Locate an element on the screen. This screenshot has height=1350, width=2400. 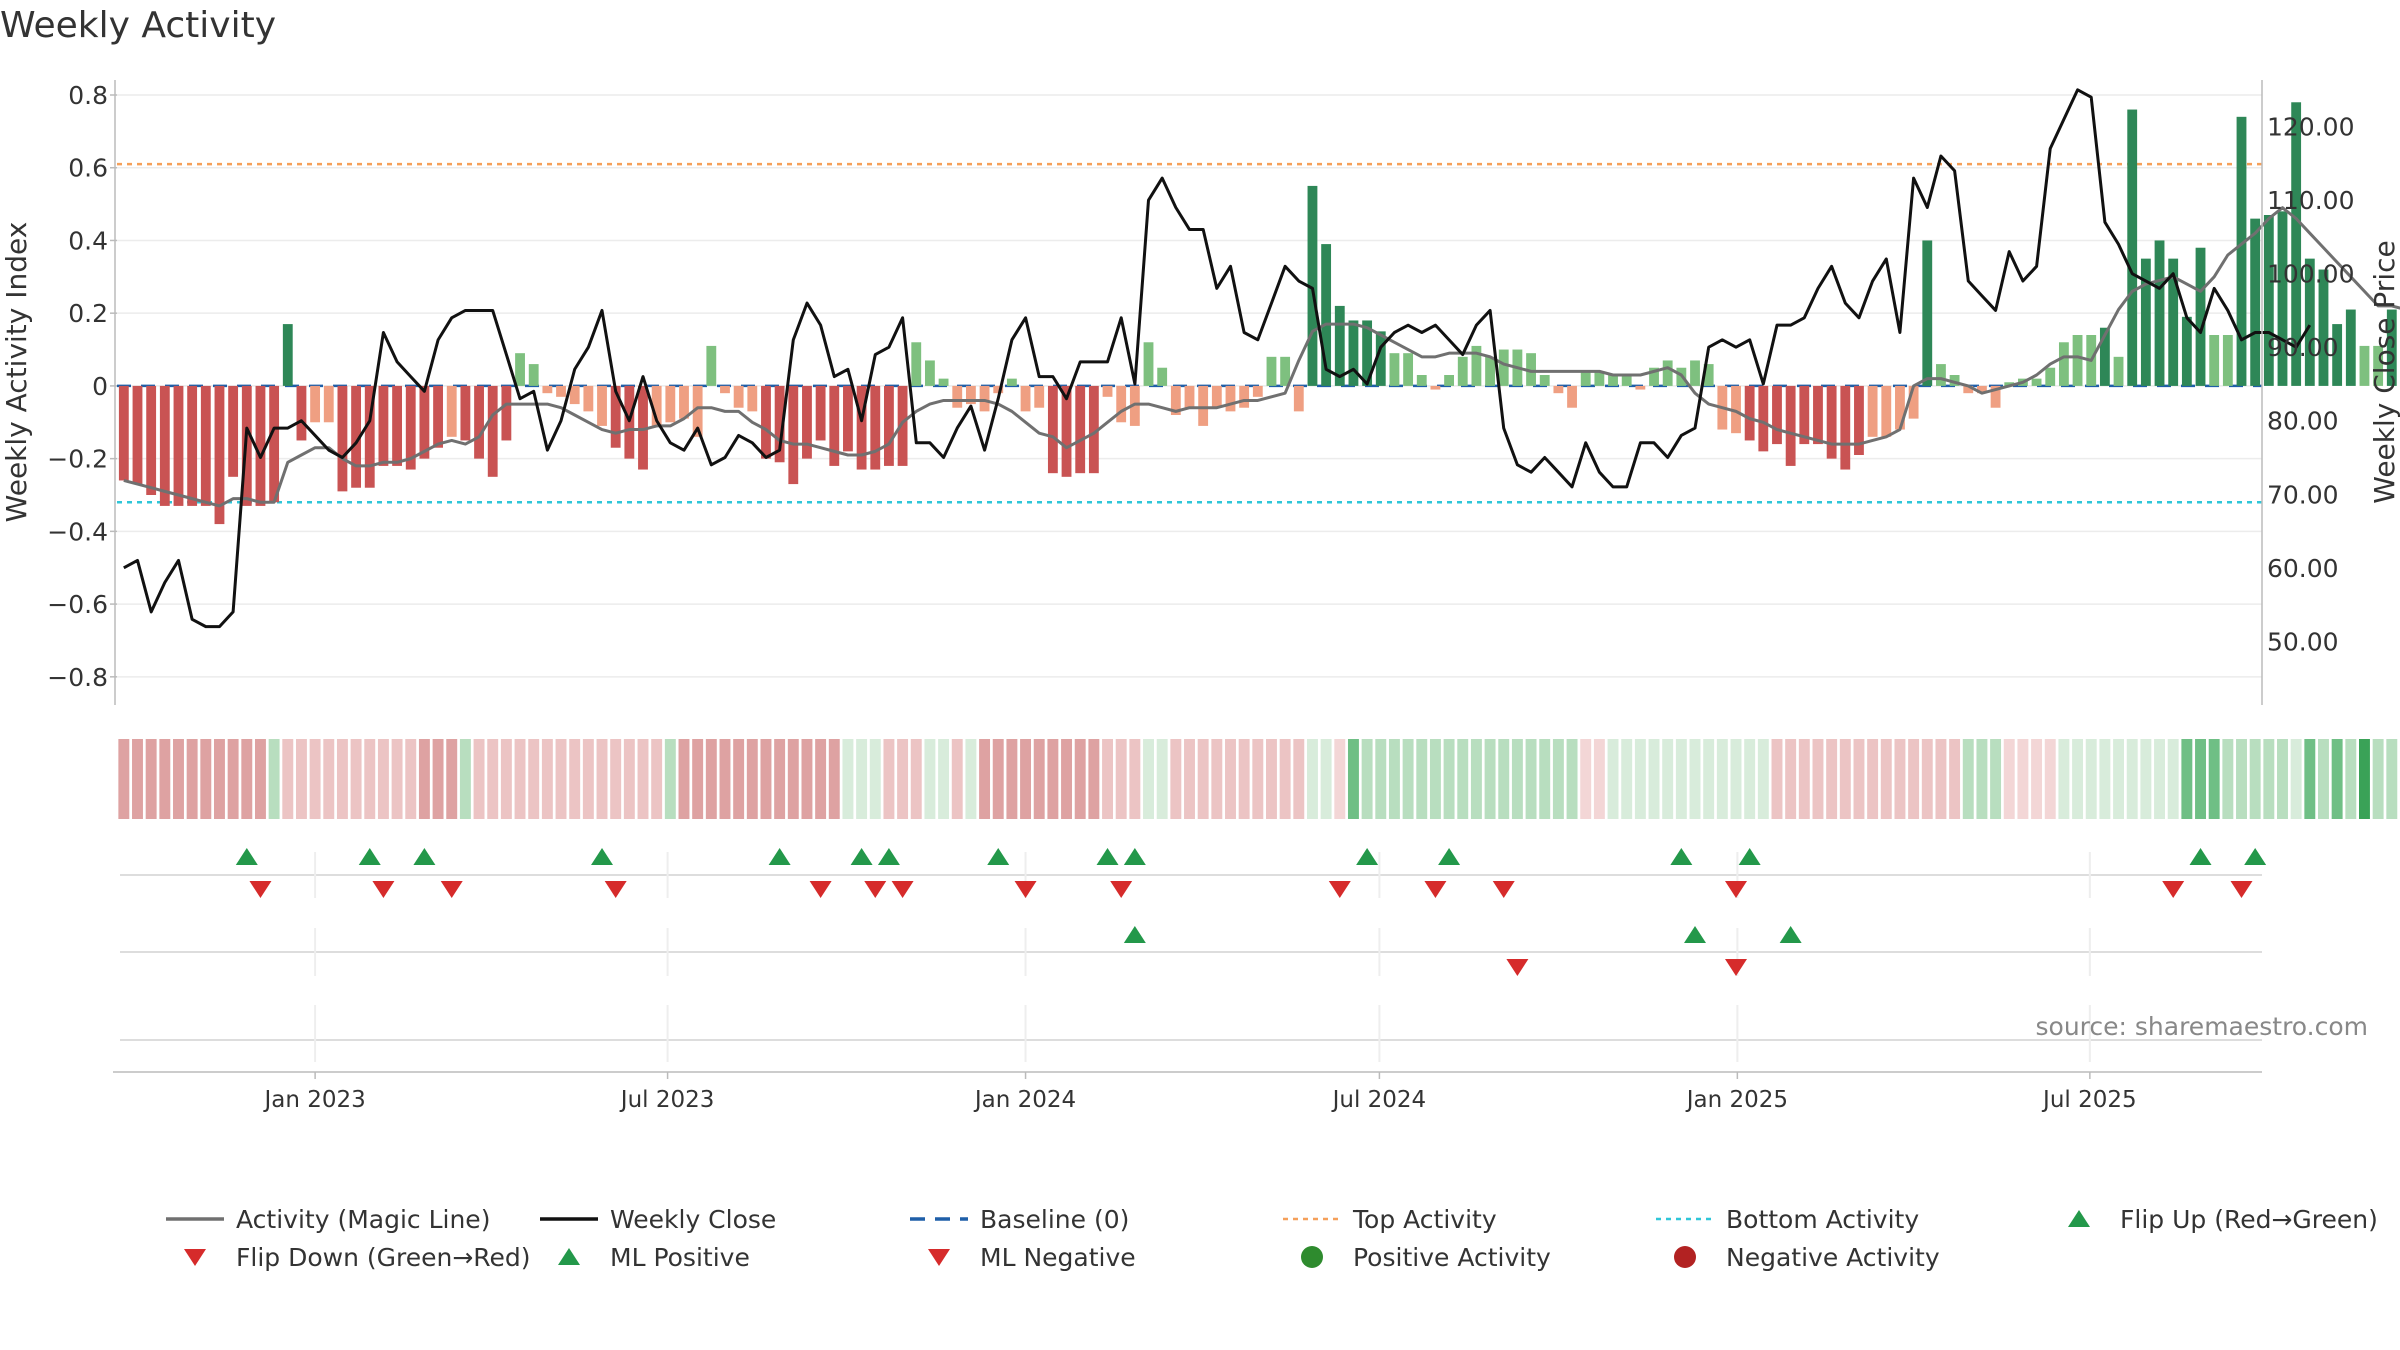
source-note: source: sharemaestro.com is located at coordinates (2202, 1026).